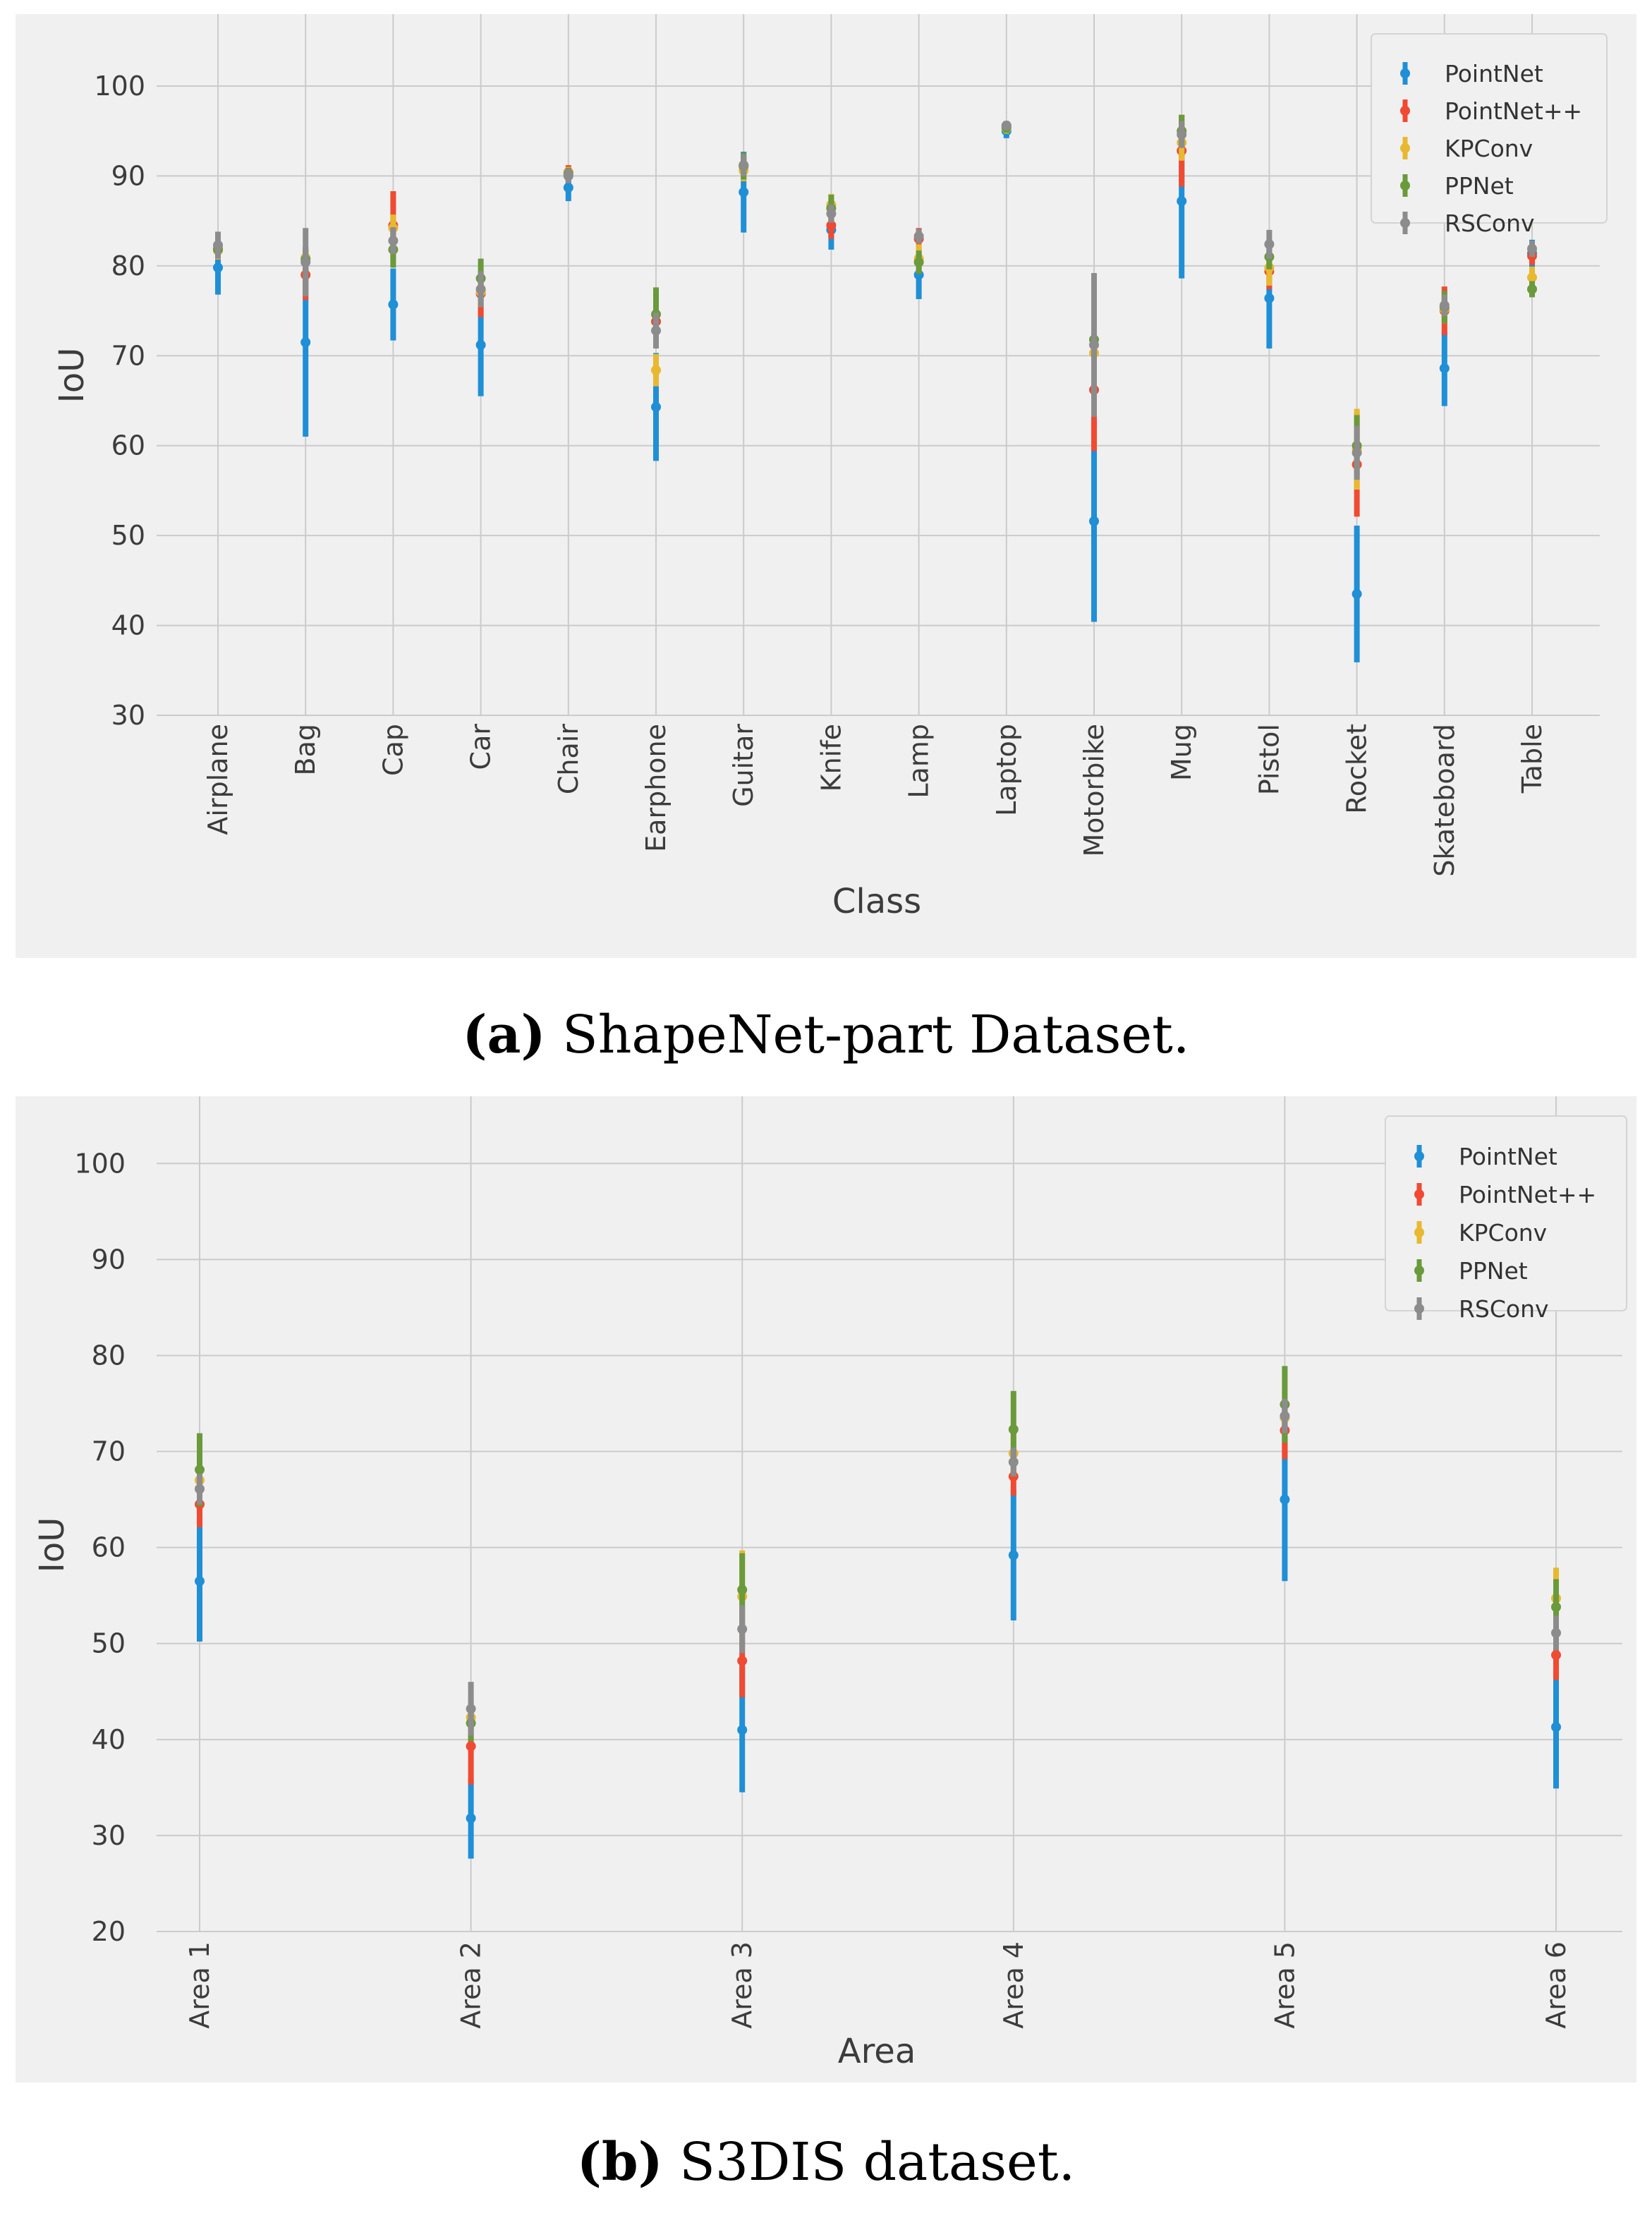  I want to click on x-tick-label: Motorbike, so click(1094, 790).